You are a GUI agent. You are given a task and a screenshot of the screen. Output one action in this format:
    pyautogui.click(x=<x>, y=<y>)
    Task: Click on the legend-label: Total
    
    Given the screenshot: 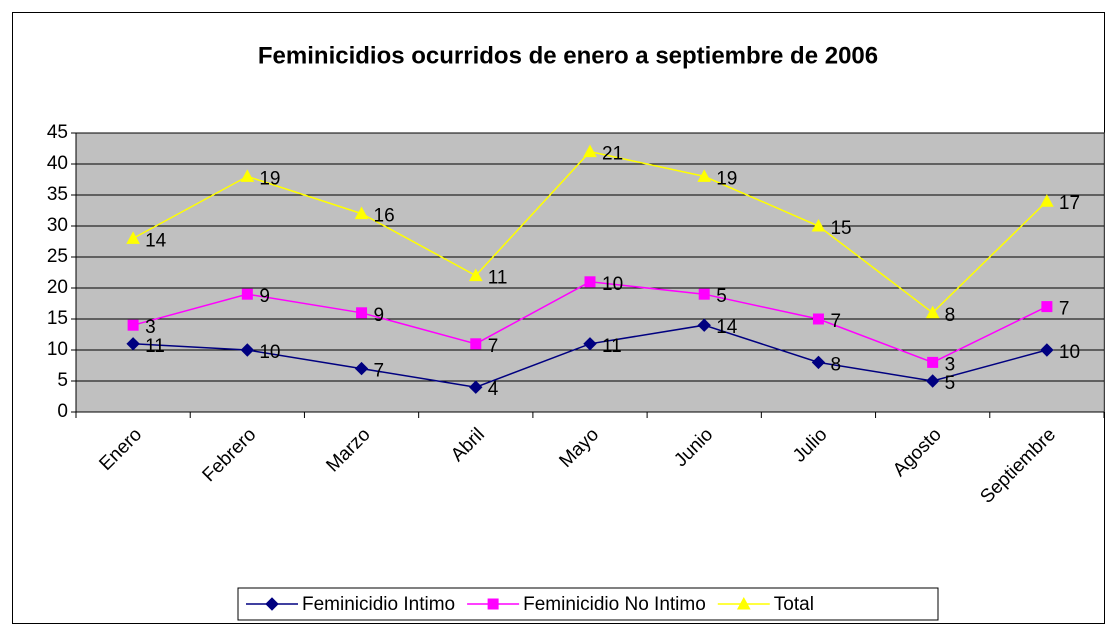 What is the action you would take?
    pyautogui.click(x=794, y=604)
    